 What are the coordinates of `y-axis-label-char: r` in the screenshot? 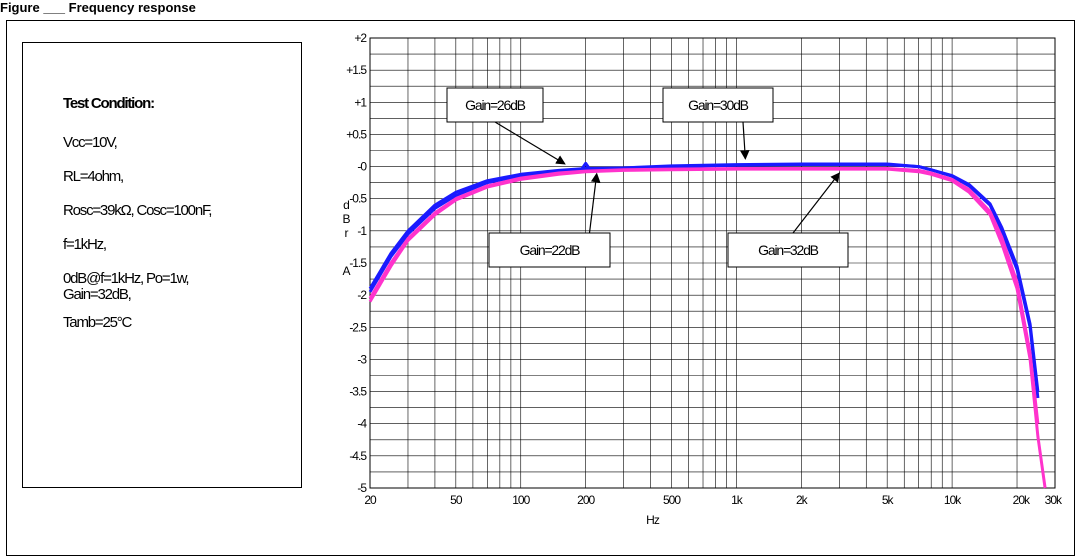 It's located at (347, 233).